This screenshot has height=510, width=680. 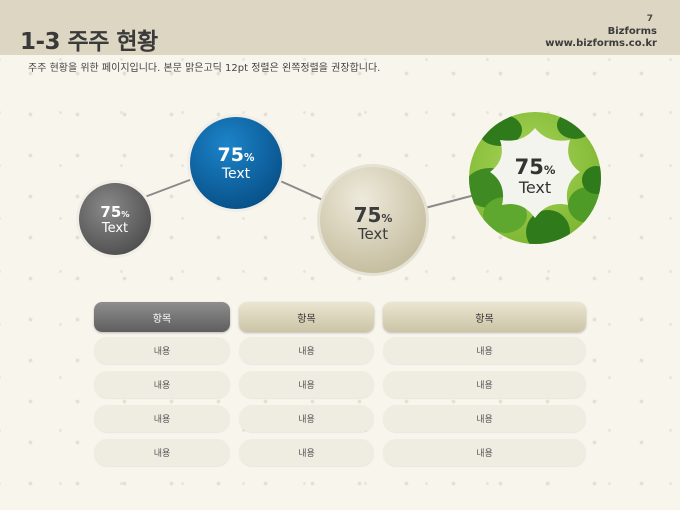 I want to click on brand-name: Bizforms, so click(x=632, y=31).